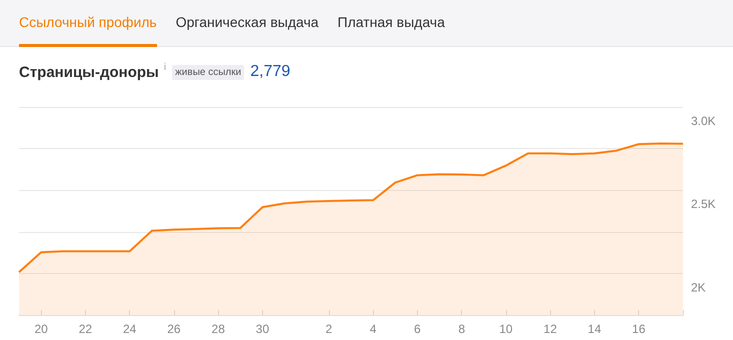 The image size is (733, 340). What do you see at coordinates (219, 329) in the screenshot?
I see `x-tick-label: 28` at bounding box center [219, 329].